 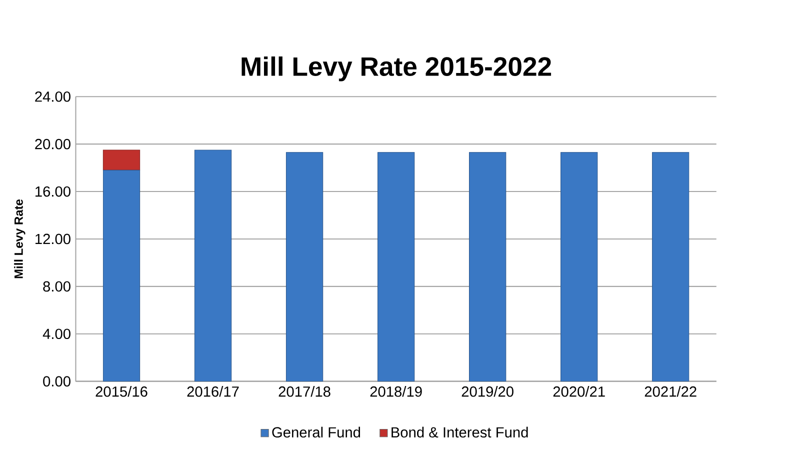 I want to click on y-tick-label: 16.00, so click(x=53, y=191).